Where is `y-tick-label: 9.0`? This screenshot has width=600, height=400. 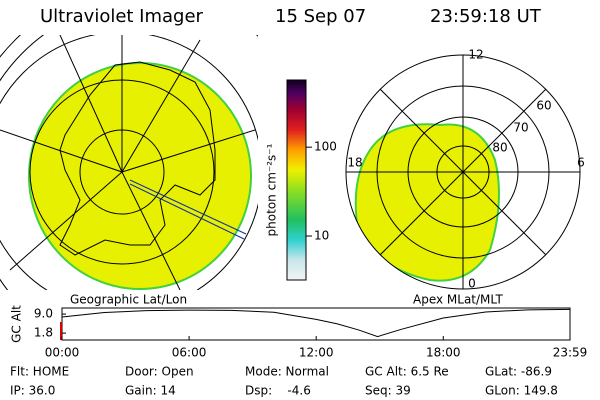
y-tick-label: 9.0 is located at coordinates (43, 314).